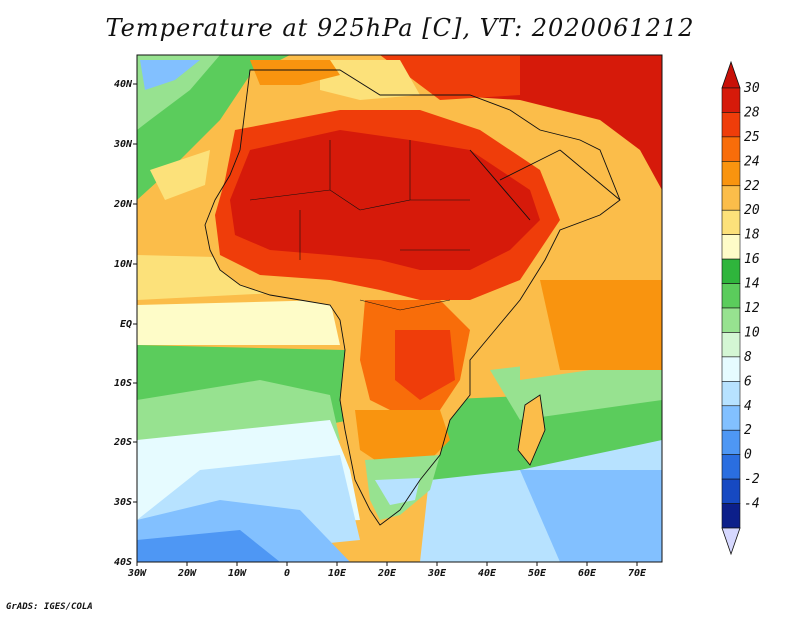 The image size is (800, 618). I want to click on colorbar-level-label: 25, so click(752, 137).